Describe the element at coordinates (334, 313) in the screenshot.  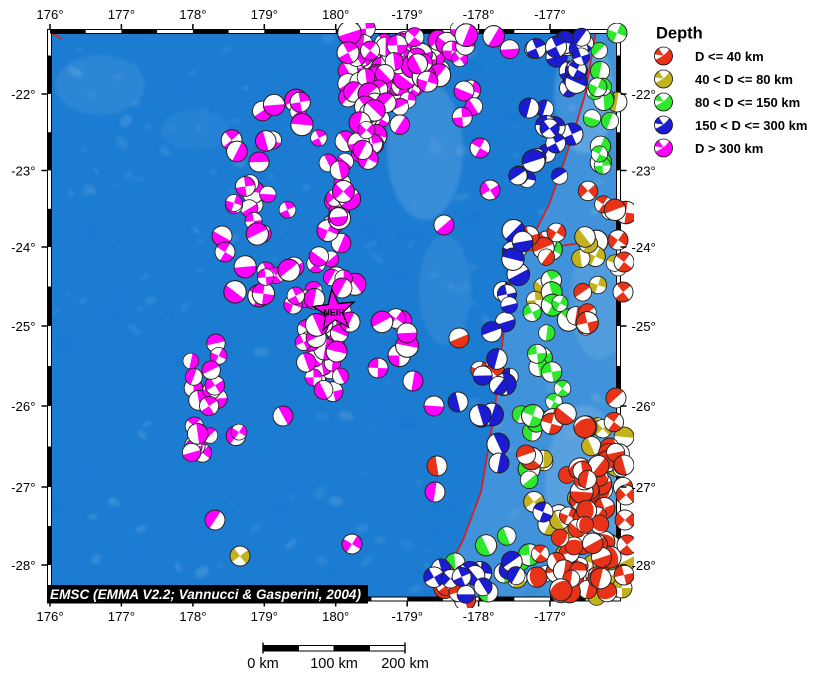
I see `svg-text: NEIR` at that location.